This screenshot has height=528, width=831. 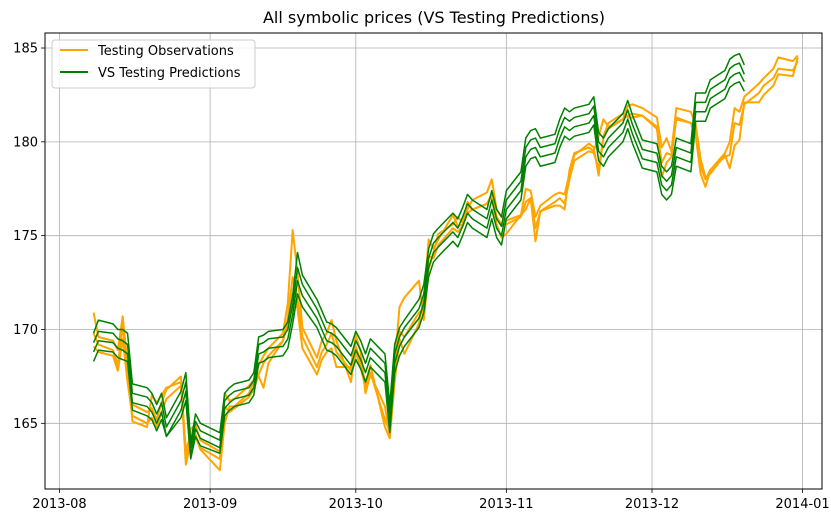 What do you see at coordinates (25, 49) in the screenshot?
I see `y-tick-label: 185` at bounding box center [25, 49].